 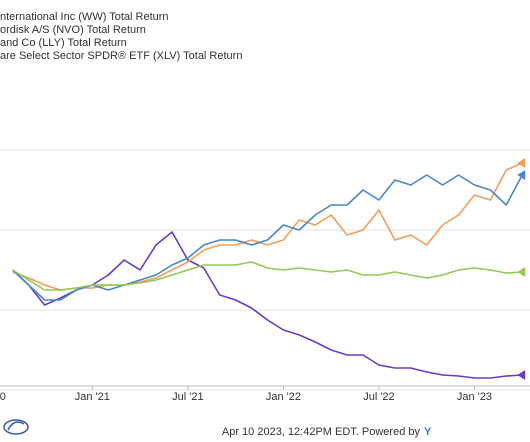 I want to click on legend-label: ordisk A/S (NVO) Total Return, so click(x=73, y=30).